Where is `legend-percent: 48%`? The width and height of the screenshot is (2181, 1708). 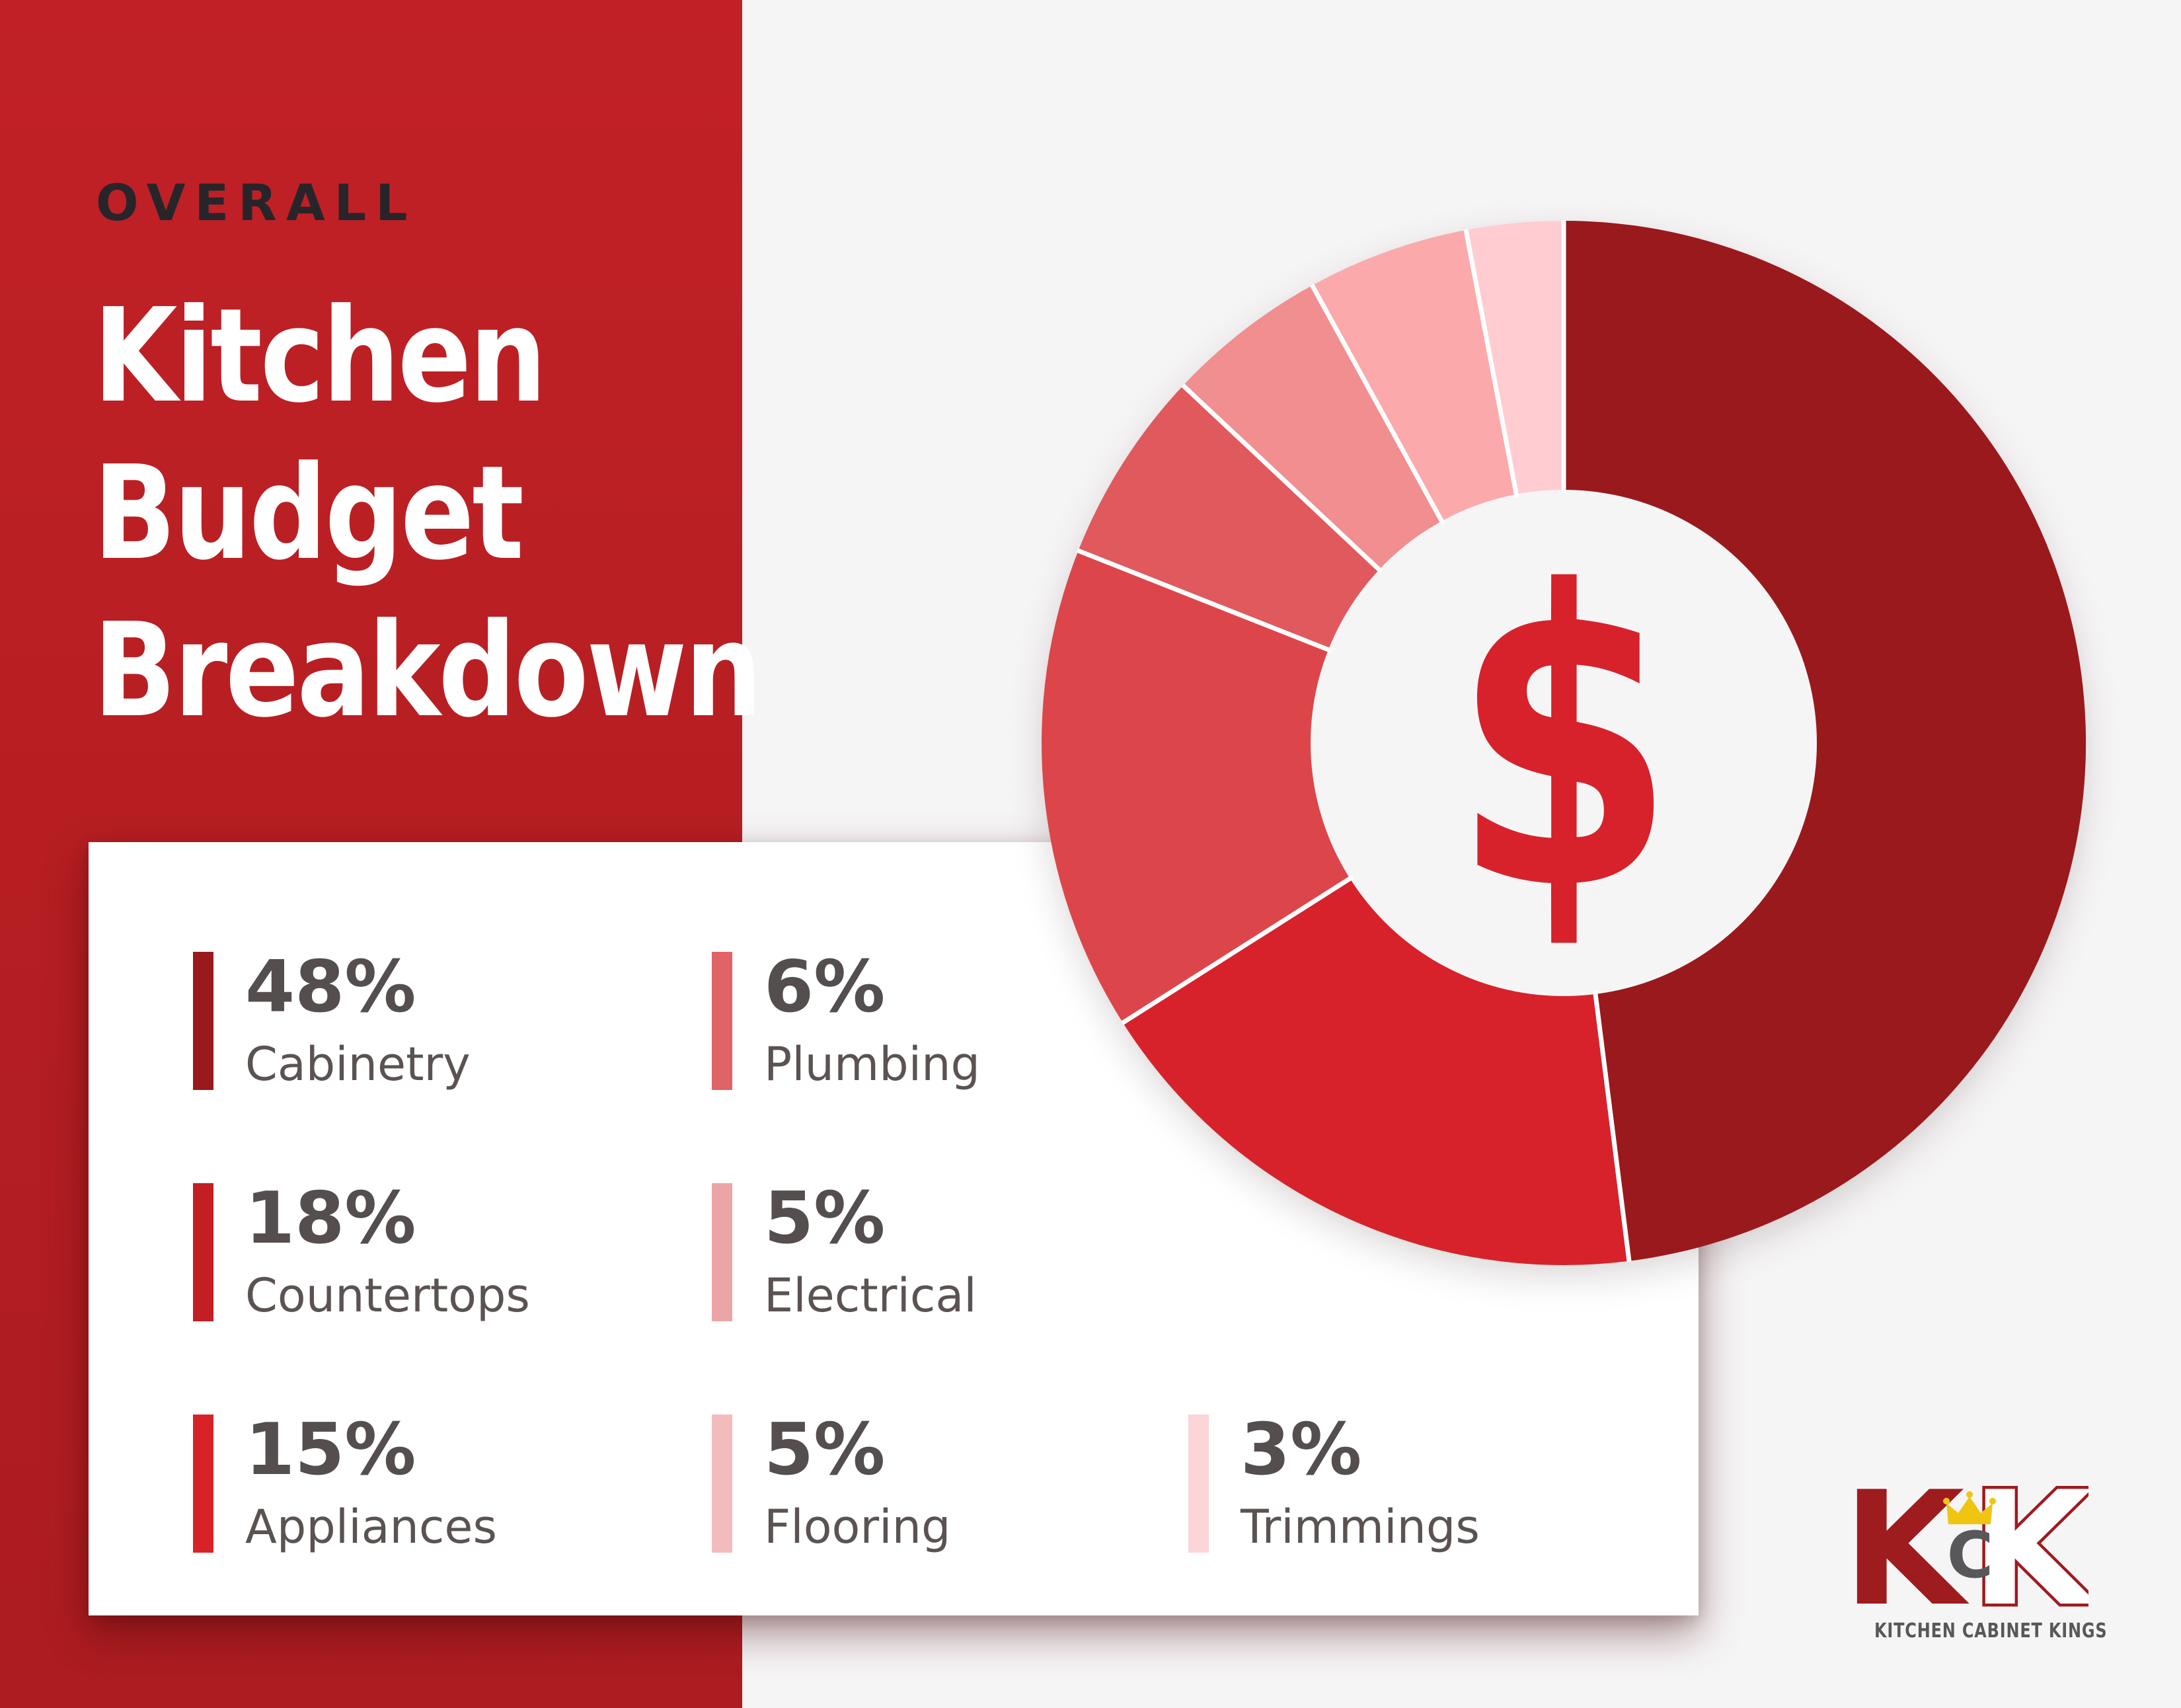 legend-percent: 48% is located at coordinates (330, 987).